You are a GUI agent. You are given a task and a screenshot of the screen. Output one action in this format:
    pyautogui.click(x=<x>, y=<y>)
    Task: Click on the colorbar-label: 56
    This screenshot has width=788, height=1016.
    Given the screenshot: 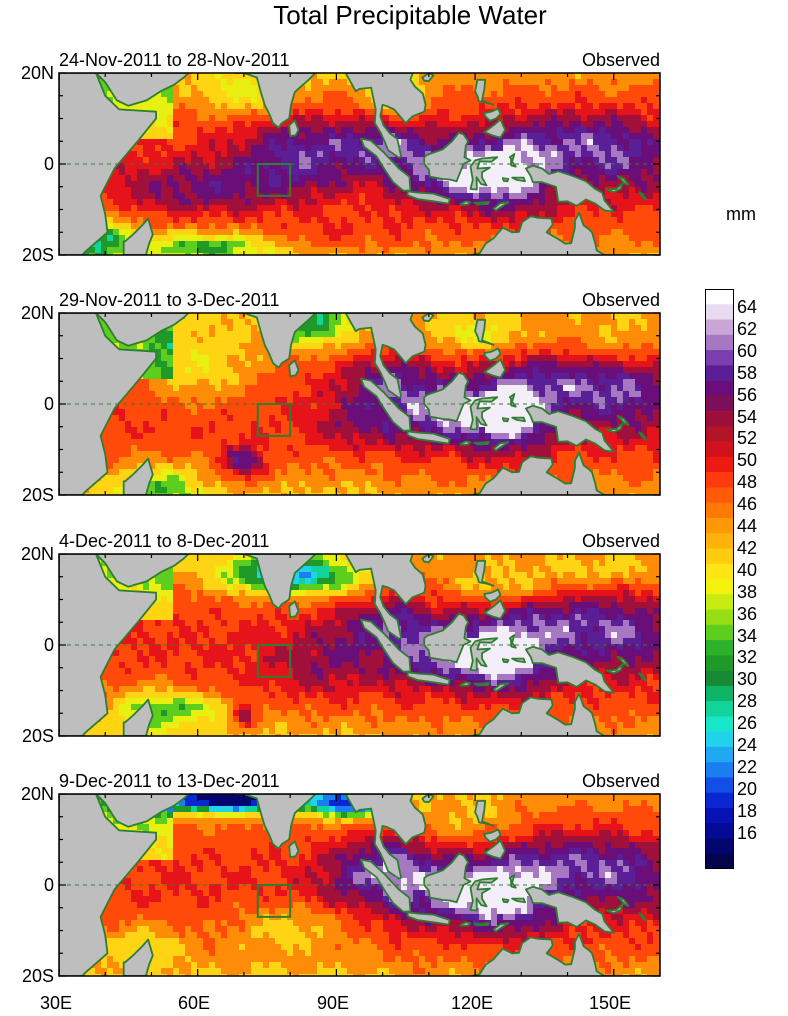 What is the action you would take?
    pyautogui.click(x=747, y=394)
    